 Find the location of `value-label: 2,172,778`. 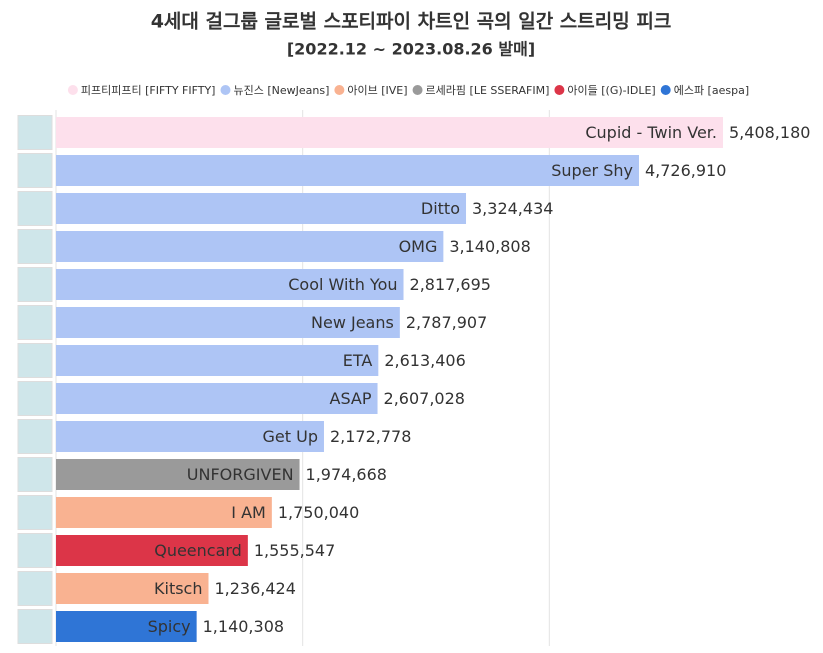

value-label: 2,172,778 is located at coordinates (370, 436).